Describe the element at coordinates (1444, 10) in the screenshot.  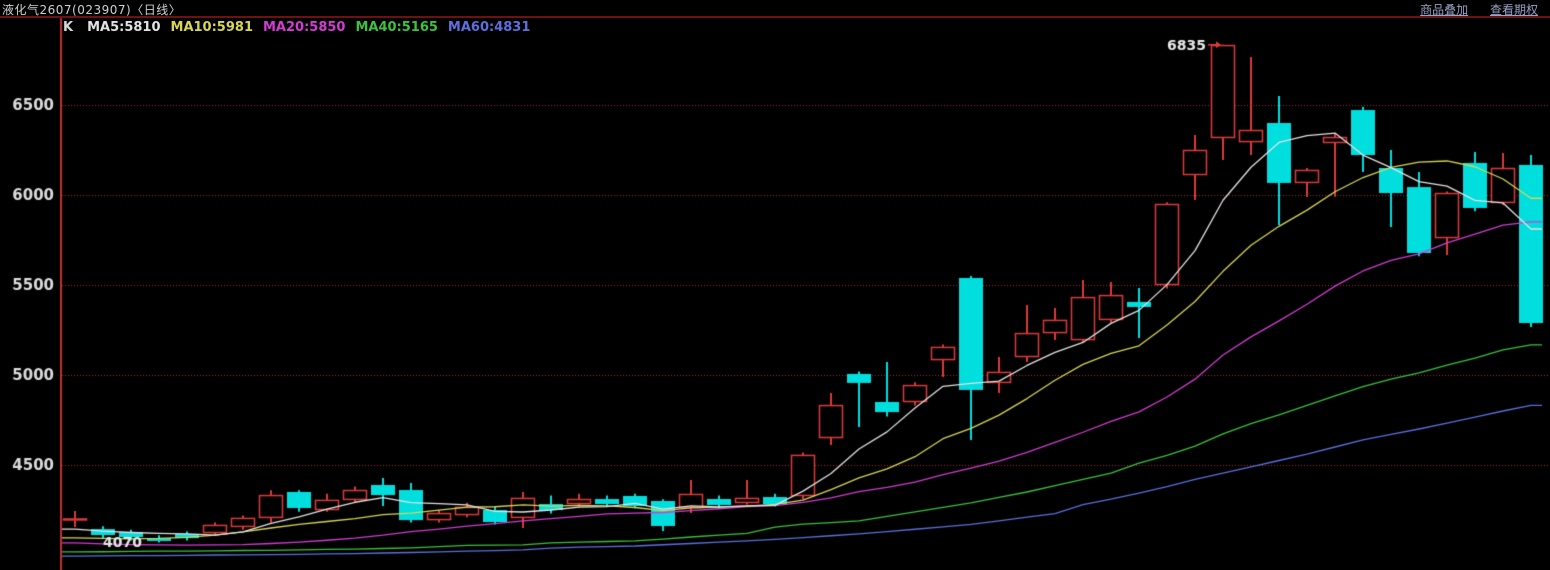
I see `link-overlay-commodity: 商品叠加` at that location.